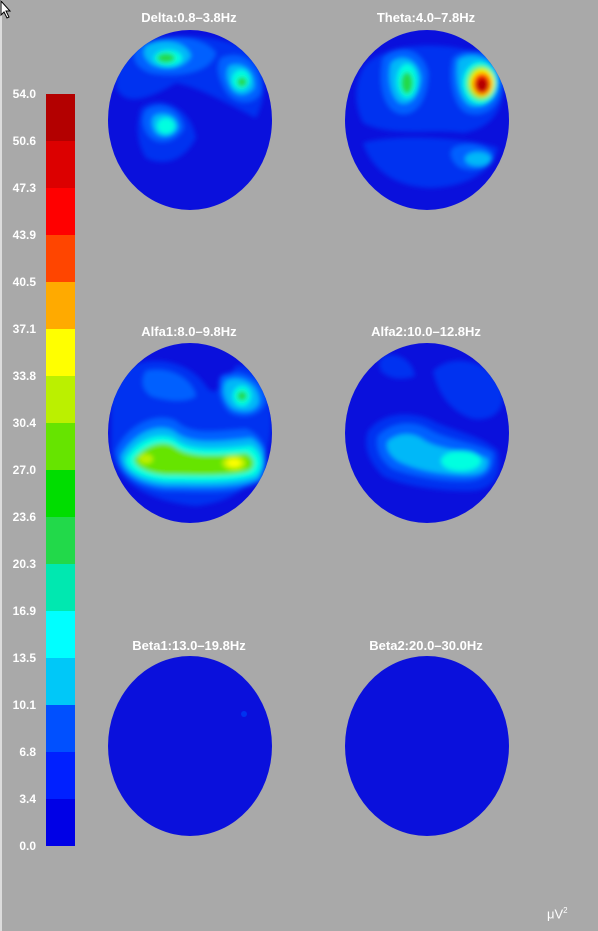 The height and width of the screenshot is (931, 598). What do you see at coordinates (24, 423) in the screenshot?
I see `color-scale-tick-label: 30.4` at bounding box center [24, 423].